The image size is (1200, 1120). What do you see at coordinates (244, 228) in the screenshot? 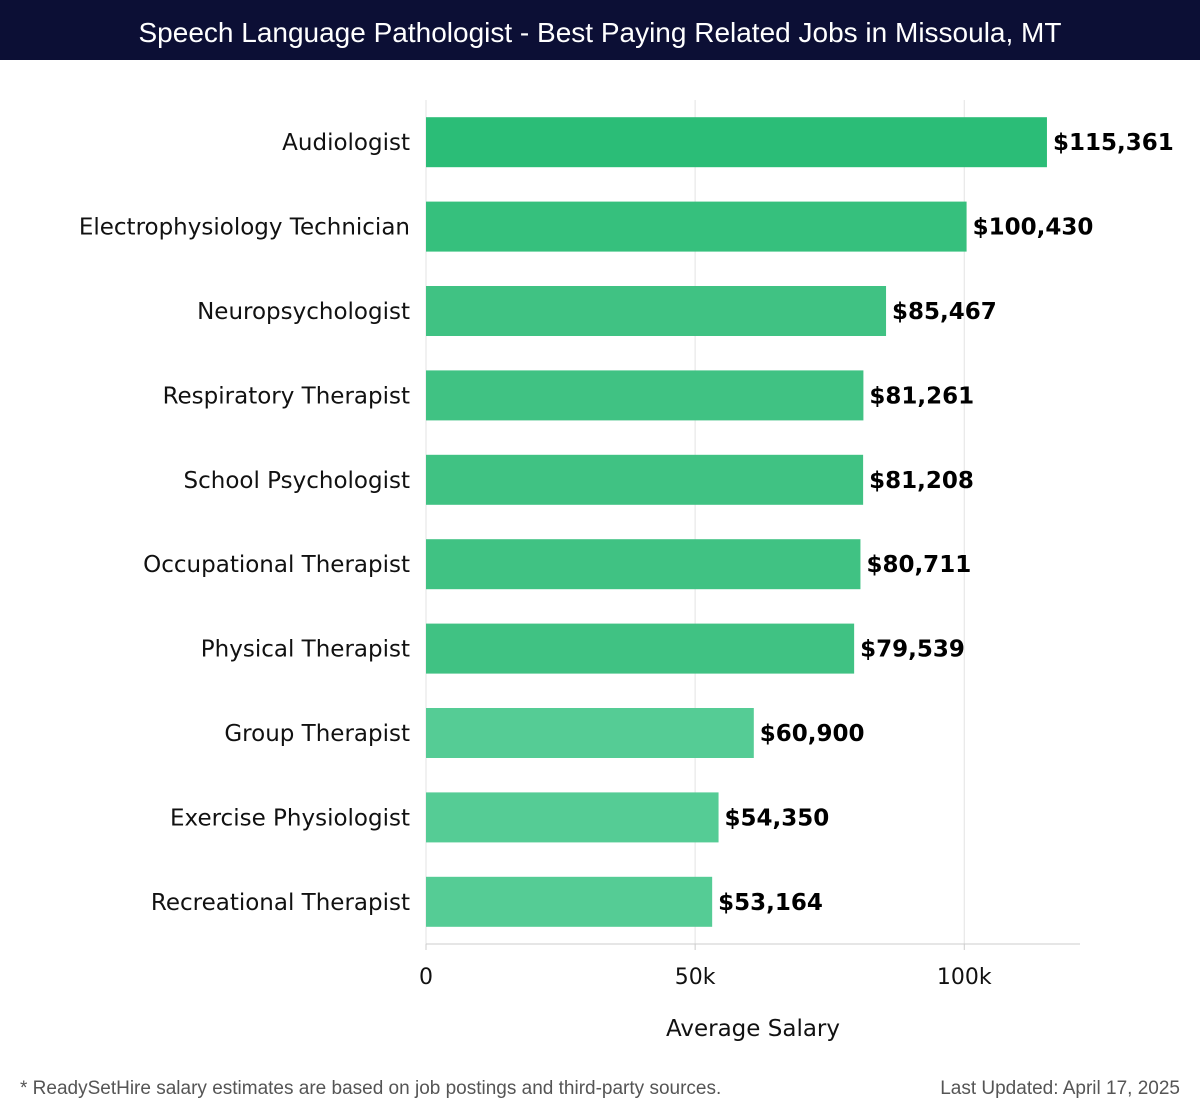
I see `category-label: Electrophysiology Technician` at bounding box center [244, 228].